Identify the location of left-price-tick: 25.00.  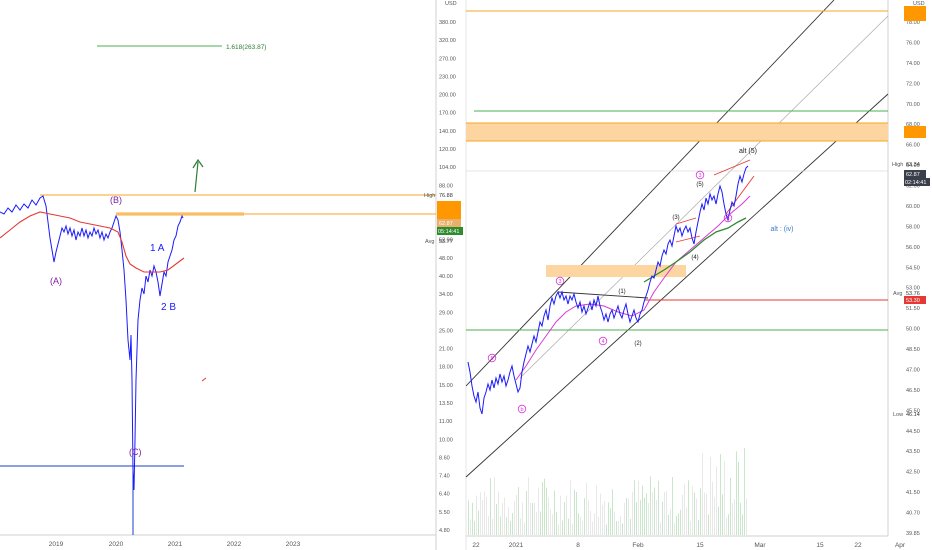
(446, 331).